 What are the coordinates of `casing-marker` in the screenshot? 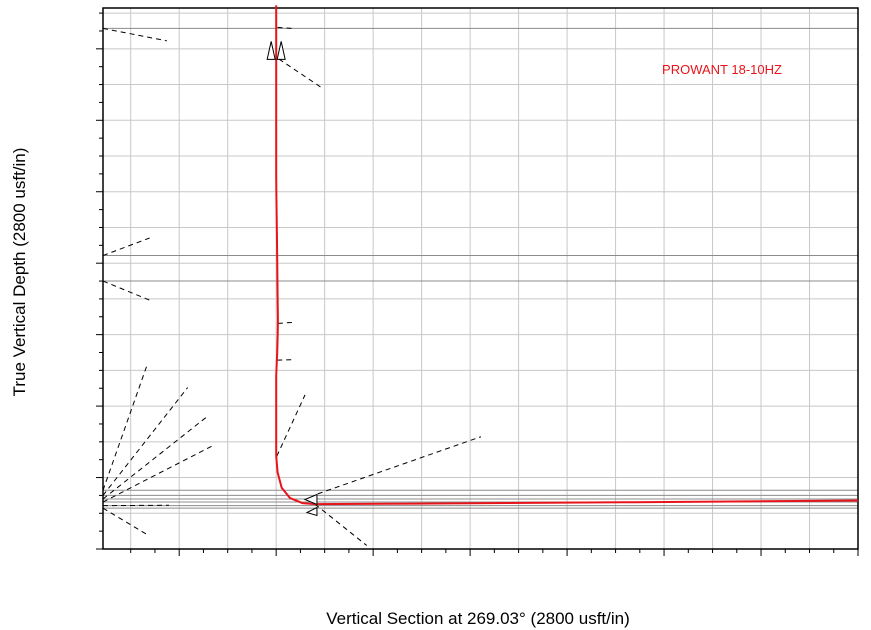 It's located at (276, 50).